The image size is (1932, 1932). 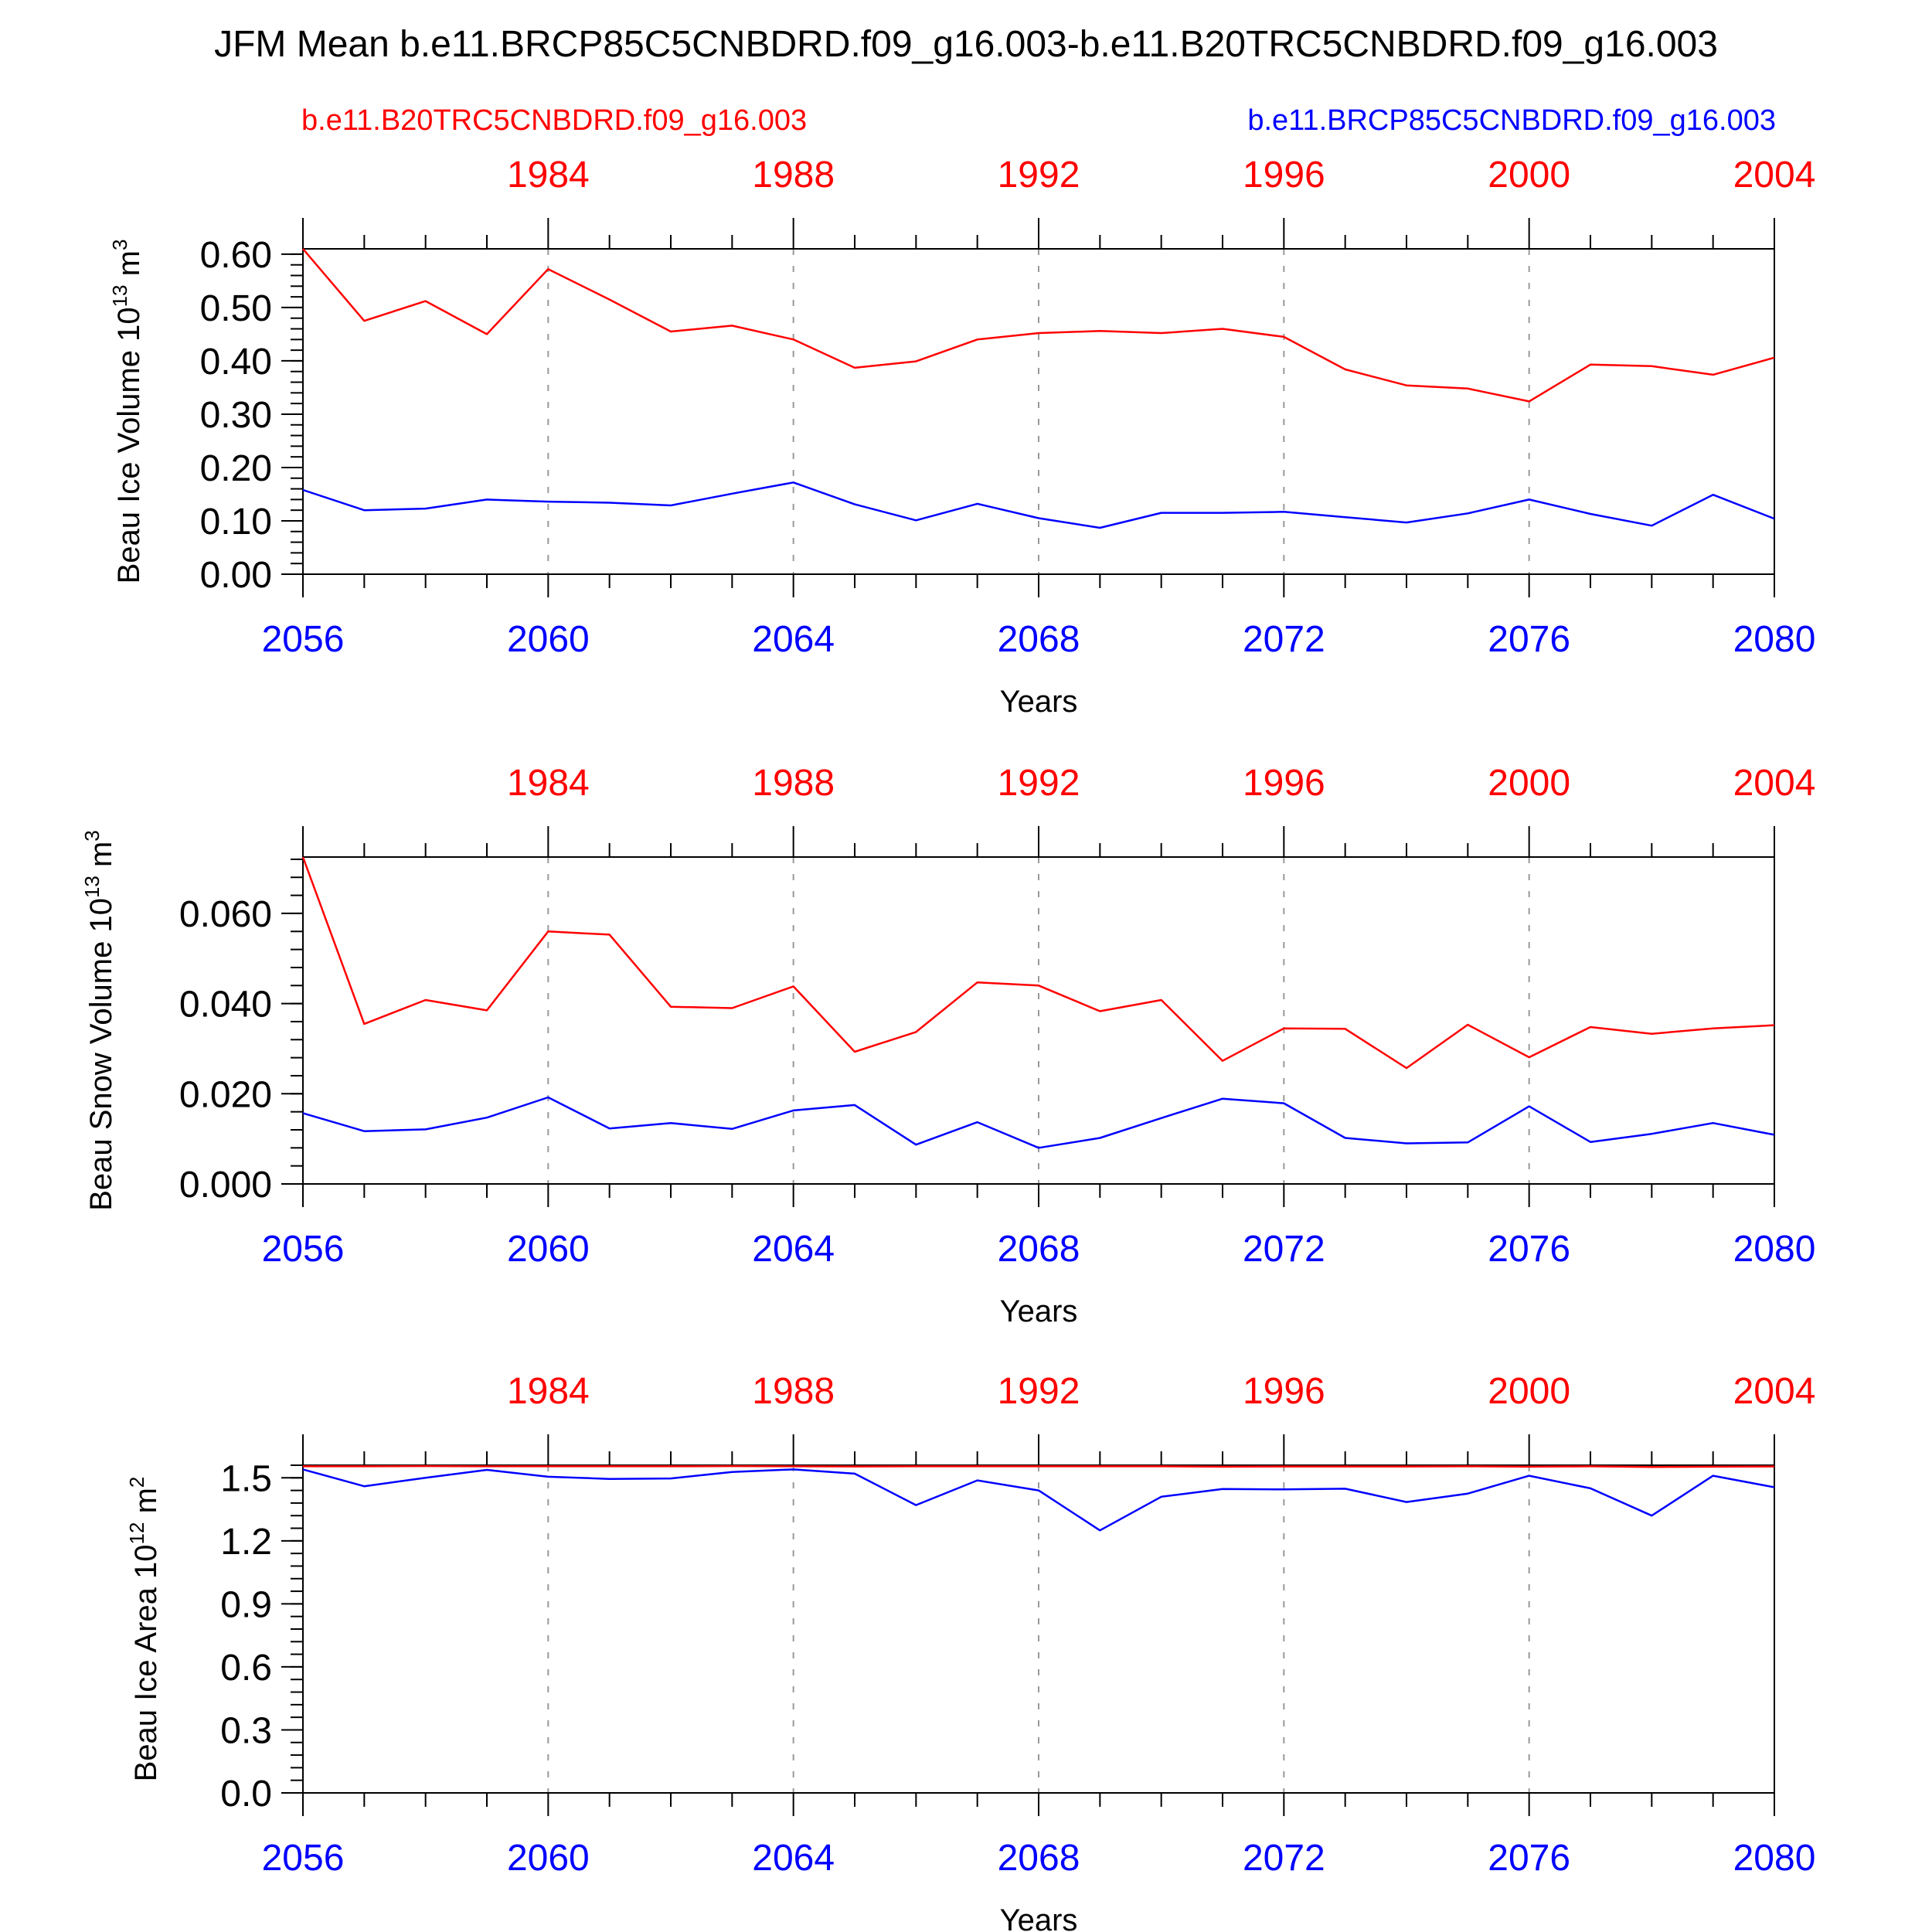 What do you see at coordinates (236, 415) in the screenshot?
I see `y-tick-label: 0.30` at bounding box center [236, 415].